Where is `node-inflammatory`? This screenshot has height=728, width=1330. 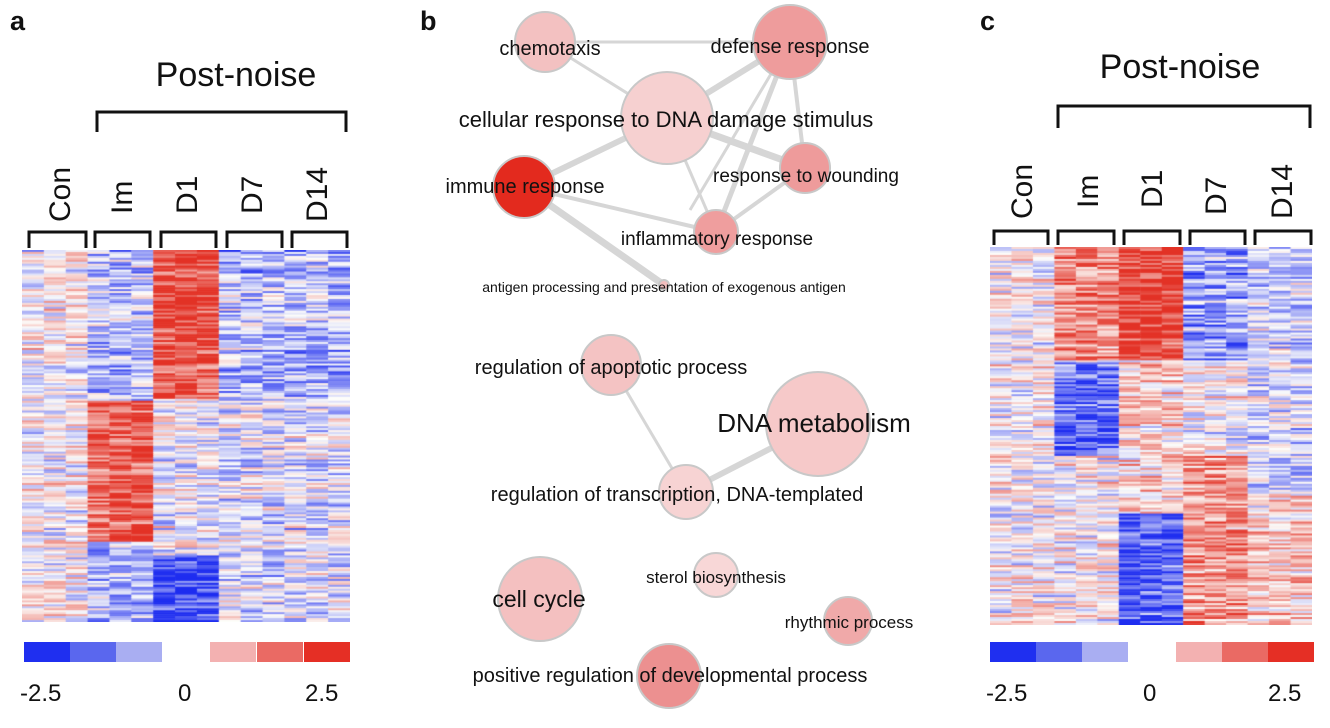 node-inflammatory is located at coordinates (716, 232).